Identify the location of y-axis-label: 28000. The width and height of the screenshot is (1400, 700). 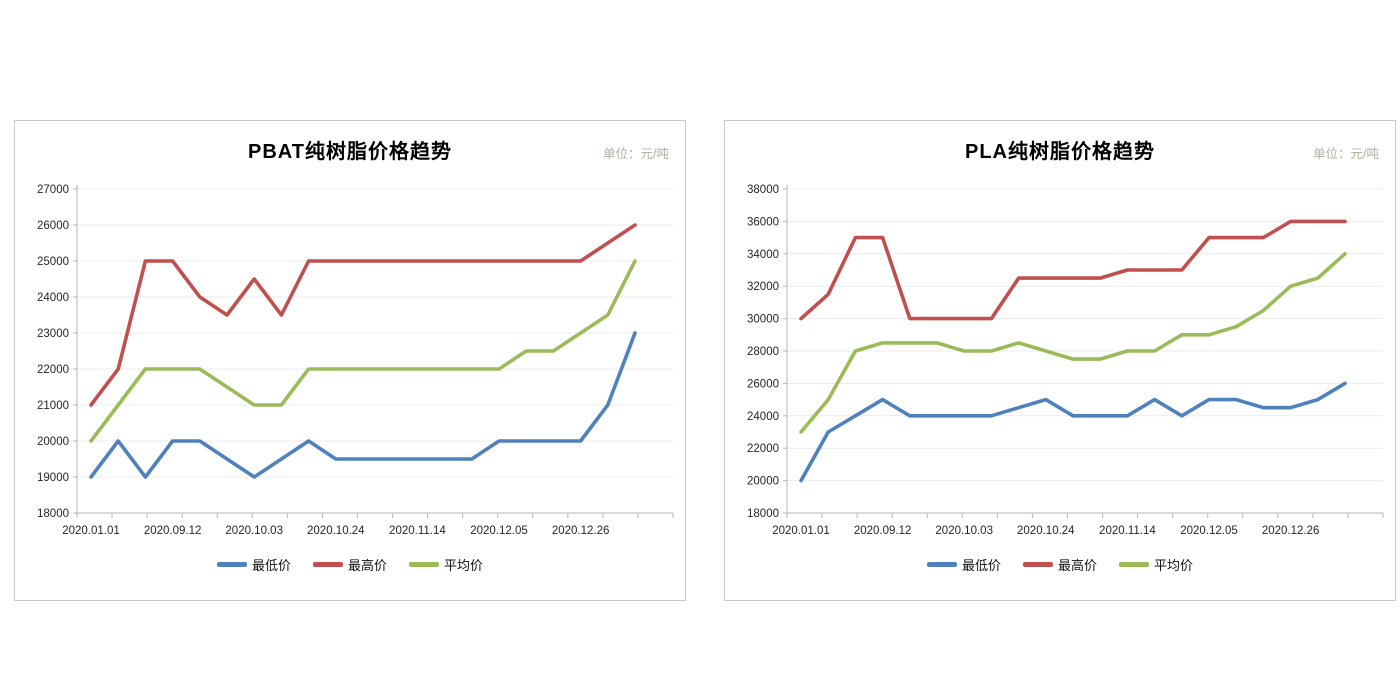
(763, 352).